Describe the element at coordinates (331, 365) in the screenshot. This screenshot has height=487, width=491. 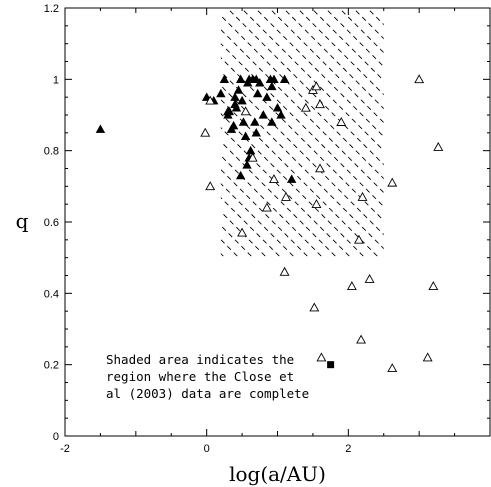
I see `filled-square-point` at that location.